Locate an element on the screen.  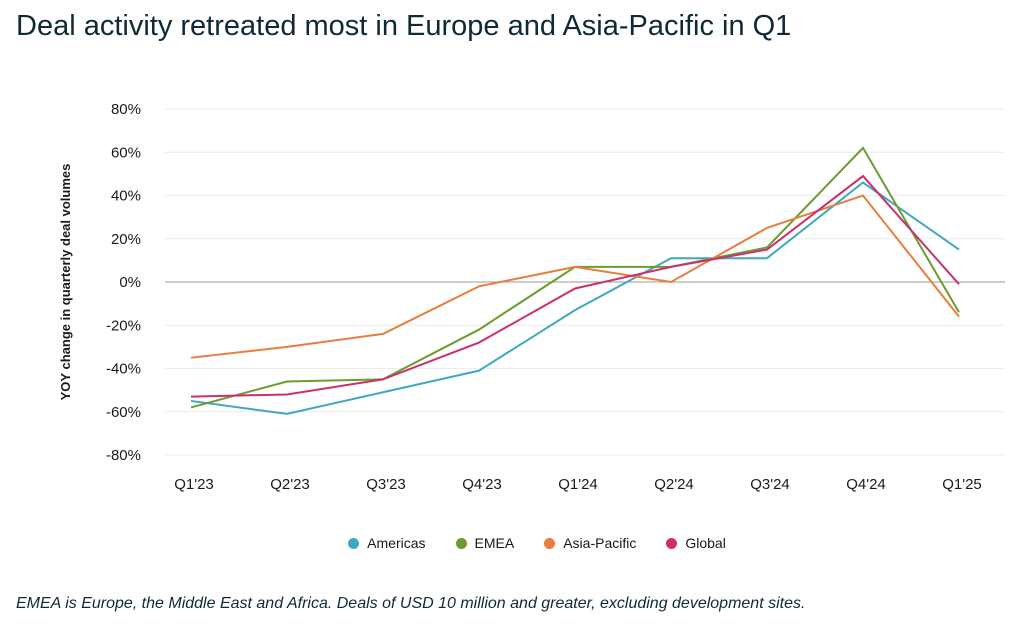
x-tick-label: Q2'24 is located at coordinates (674, 484).